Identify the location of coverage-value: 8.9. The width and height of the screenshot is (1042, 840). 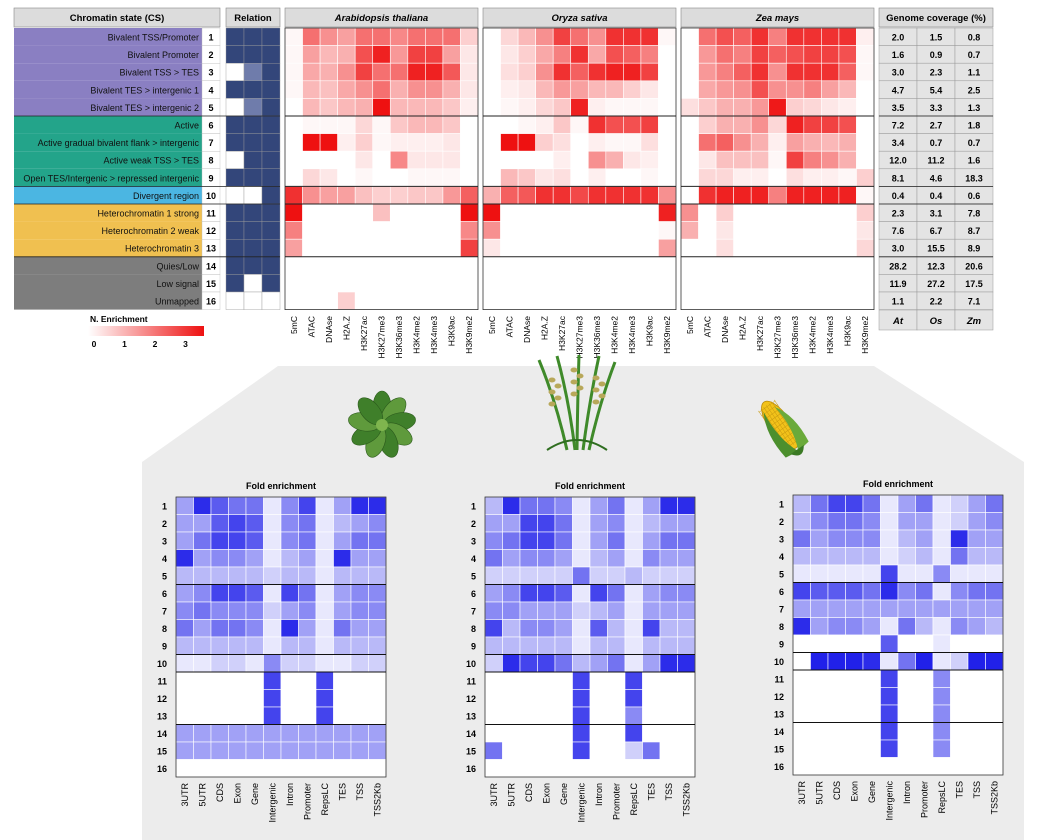
(974, 249).